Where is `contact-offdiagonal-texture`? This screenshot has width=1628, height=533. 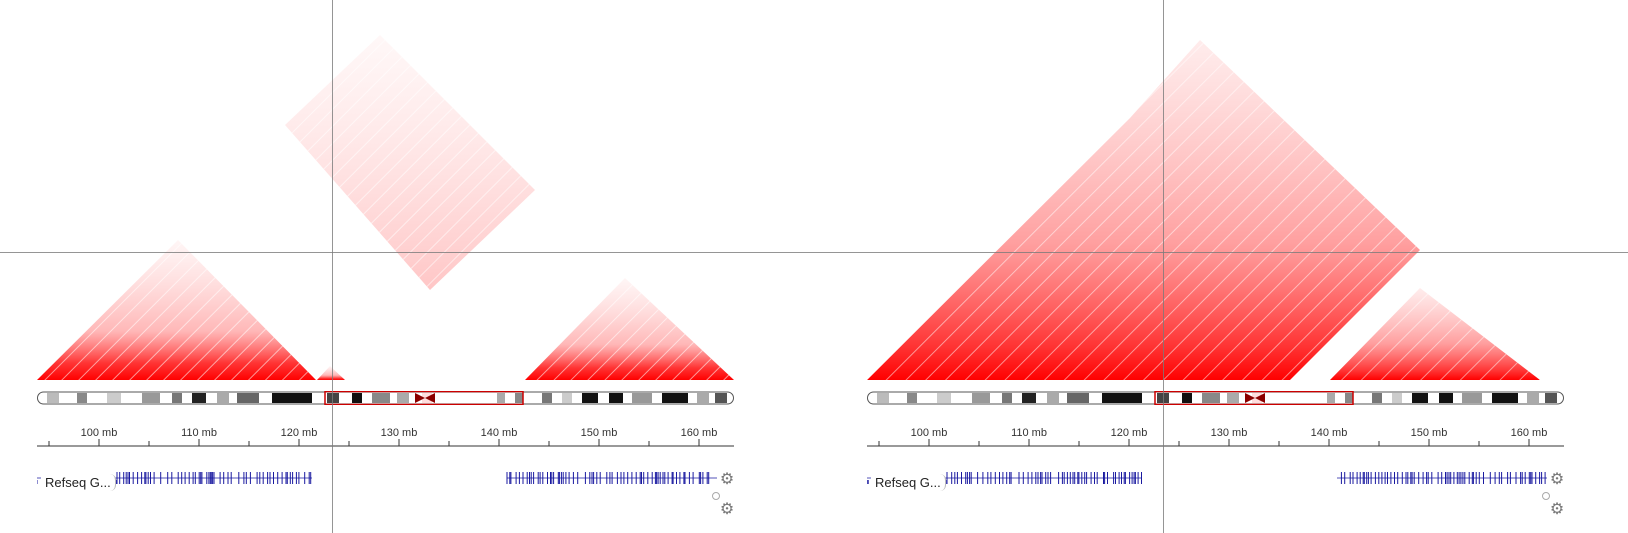 contact-offdiagonal-texture is located at coordinates (410, 162).